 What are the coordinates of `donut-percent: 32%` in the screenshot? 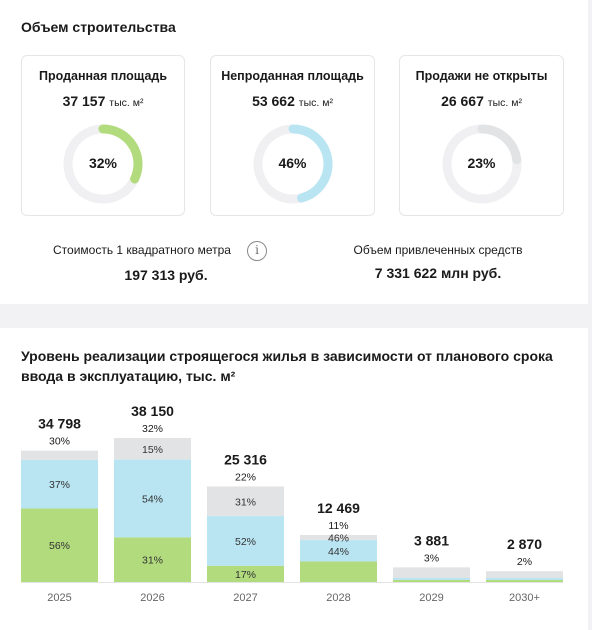 It's located at (103, 163).